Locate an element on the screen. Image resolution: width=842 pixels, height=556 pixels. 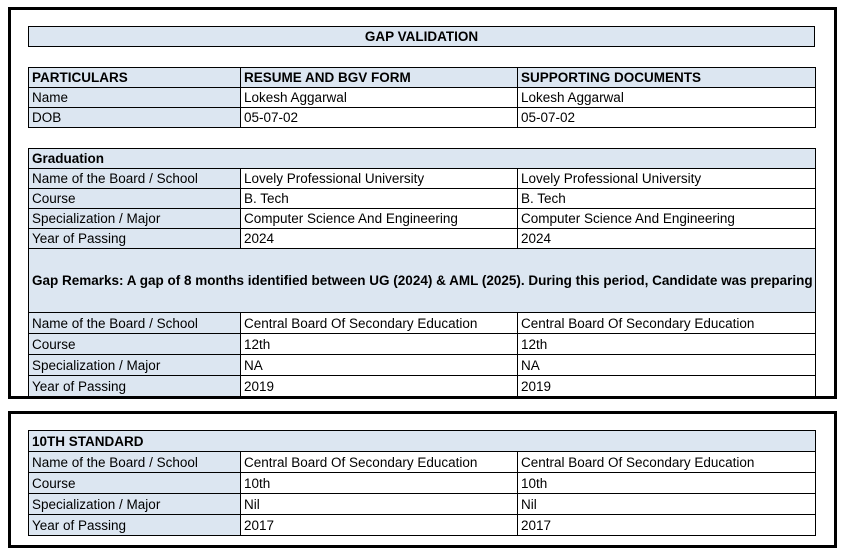
twelfth-course-resume-value: 12th is located at coordinates (379, 344).